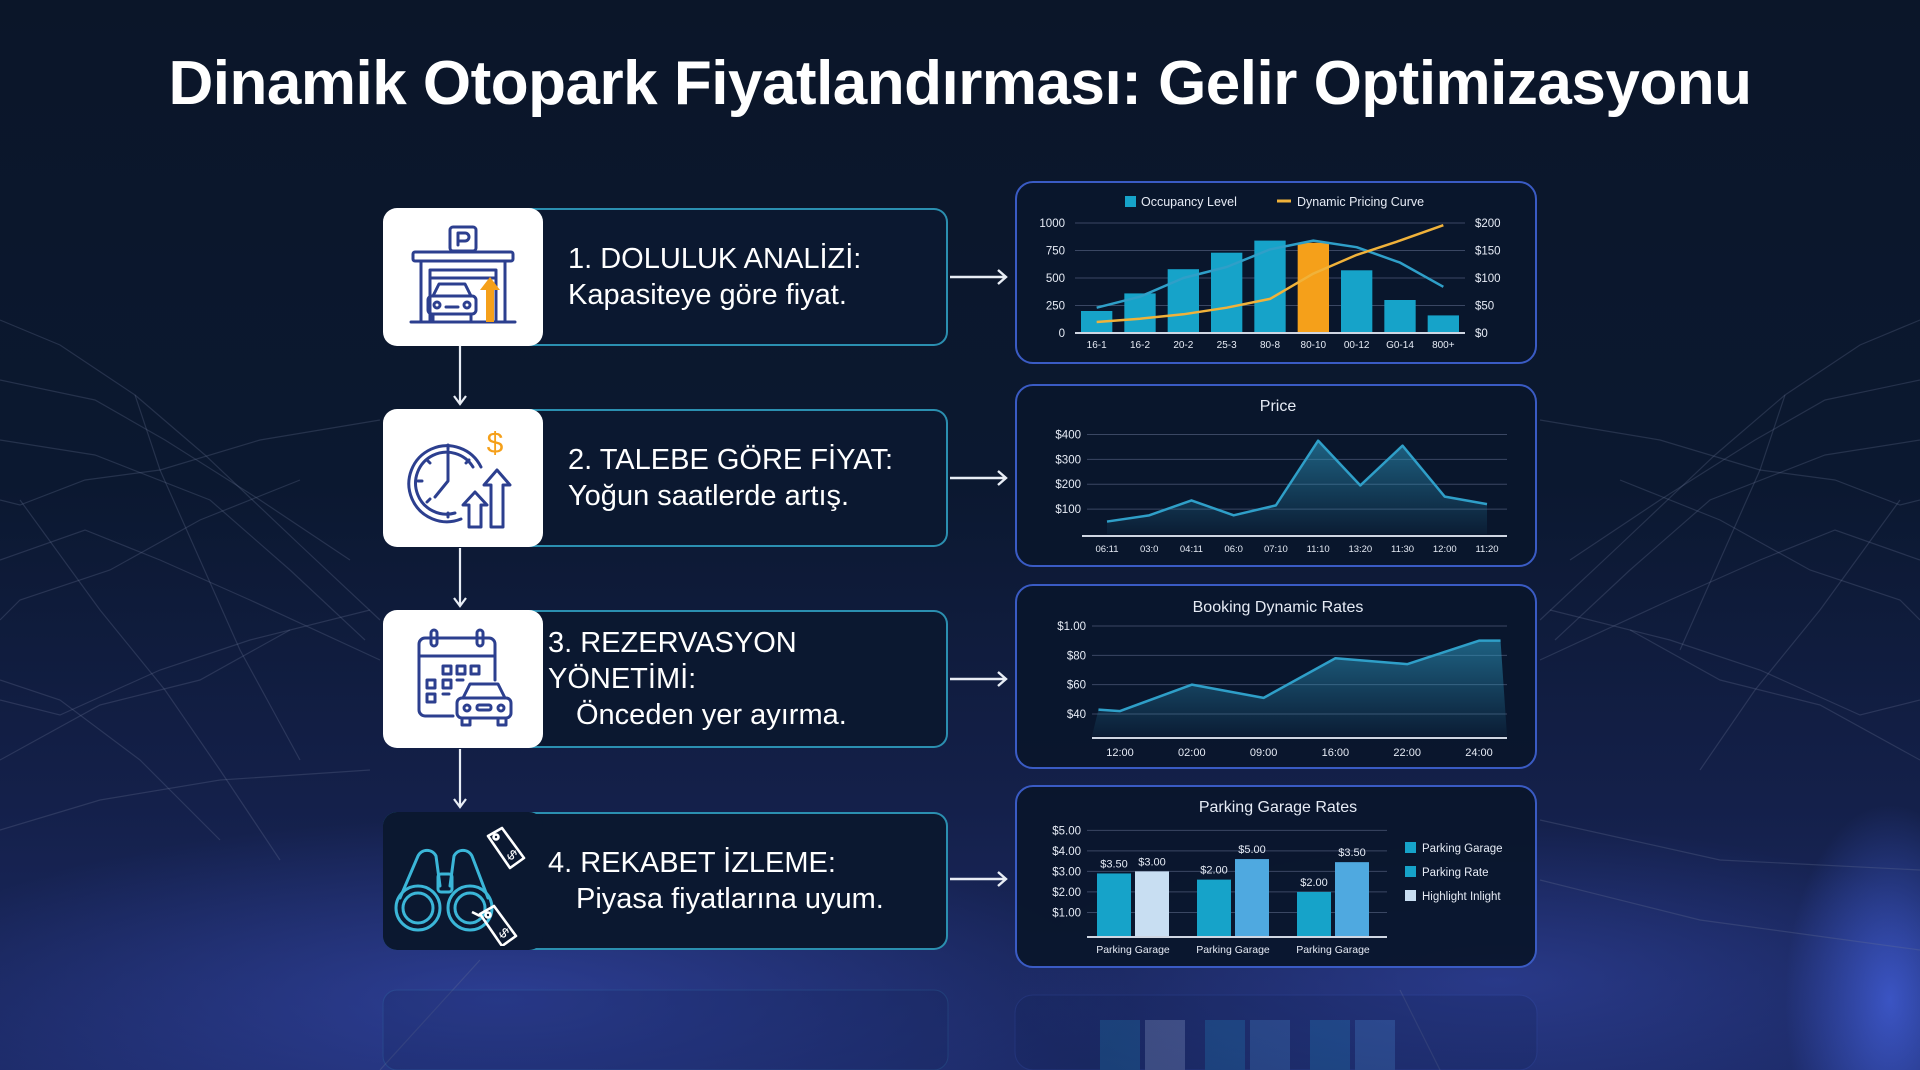 The width and height of the screenshot is (1920, 1070). Describe the element at coordinates (1068, 510) in the screenshot. I see `y-tick-label: $100` at that location.